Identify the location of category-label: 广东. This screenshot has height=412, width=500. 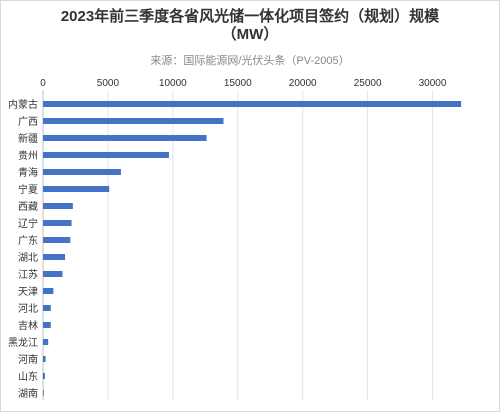
(28, 240).